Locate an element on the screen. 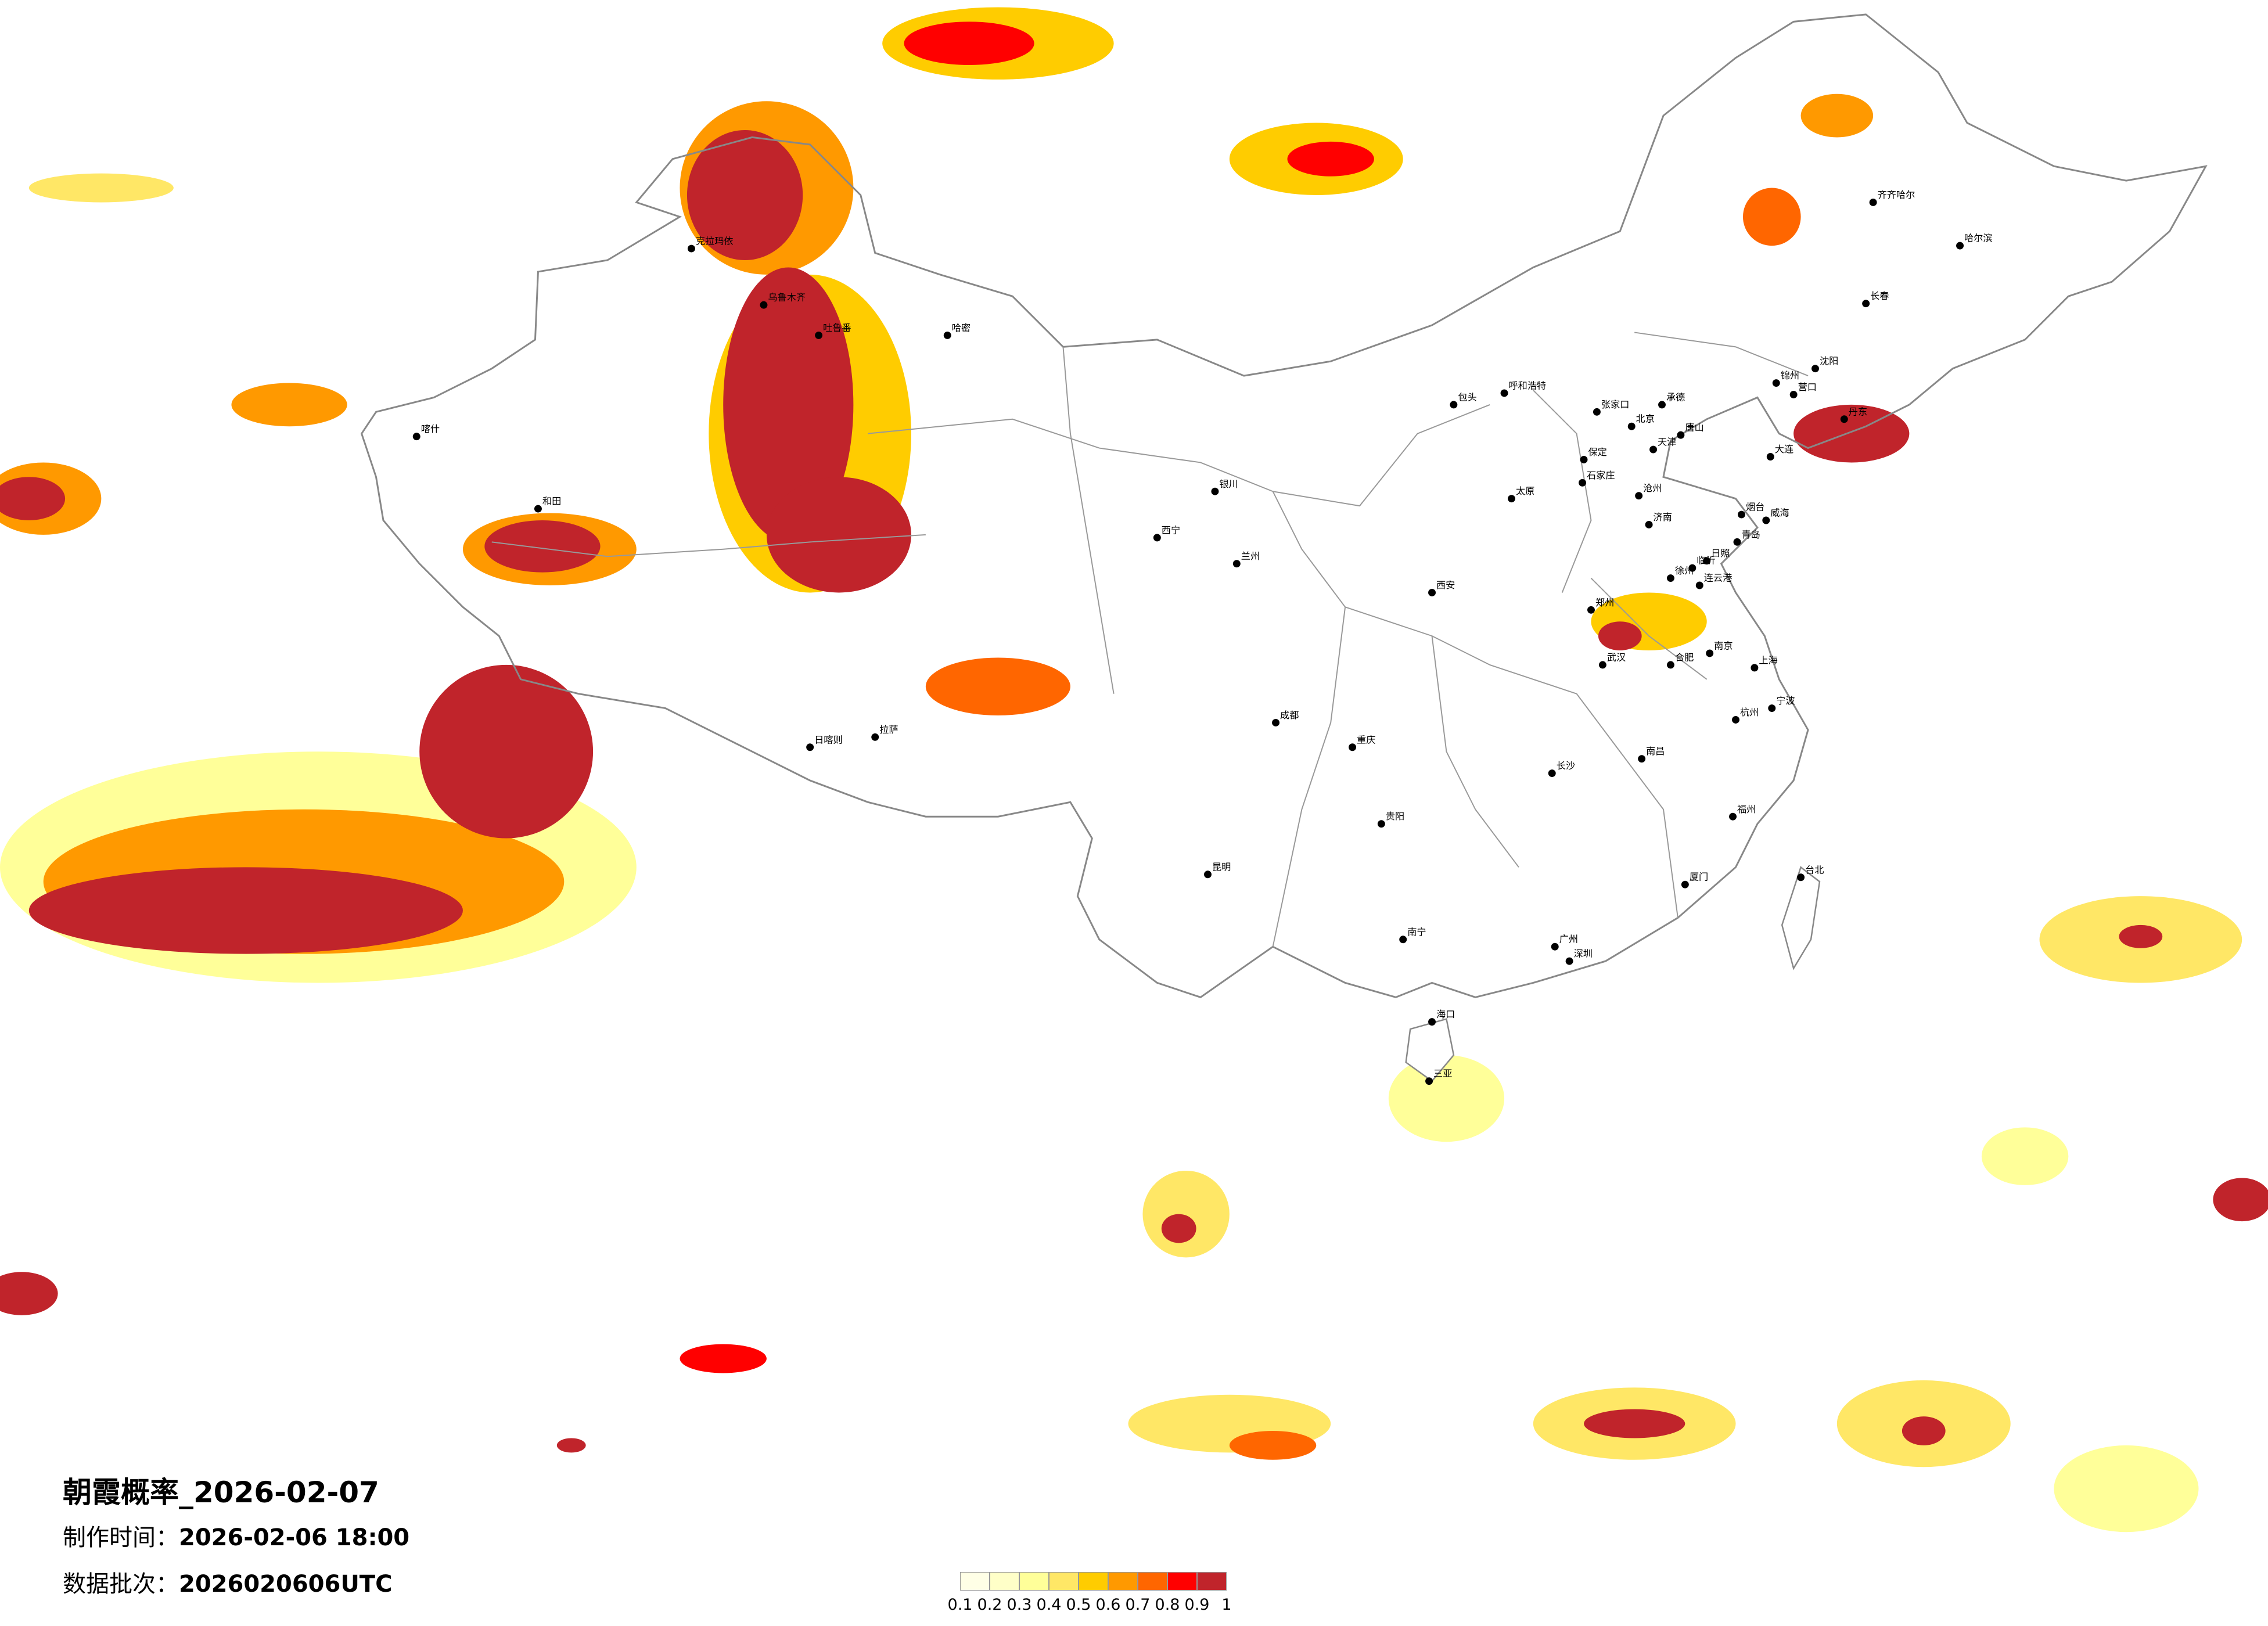 The image size is (2268, 1626). city-marker: 银川 is located at coordinates (1224, 487).